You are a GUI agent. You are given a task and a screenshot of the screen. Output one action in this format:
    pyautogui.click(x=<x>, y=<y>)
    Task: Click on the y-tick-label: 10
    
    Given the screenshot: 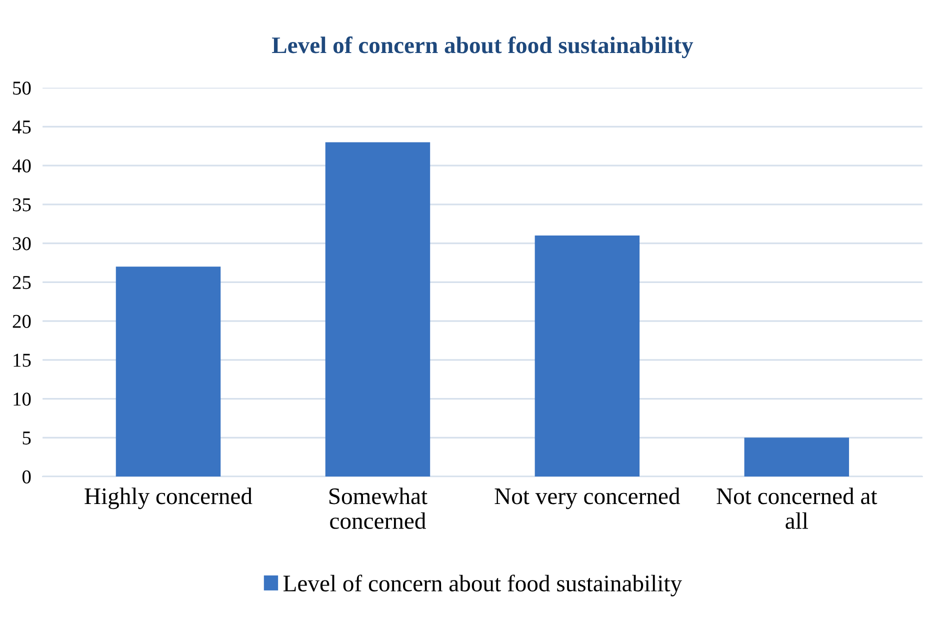 What is the action you would take?
    pyautogui.click(x=22, y=399)
    